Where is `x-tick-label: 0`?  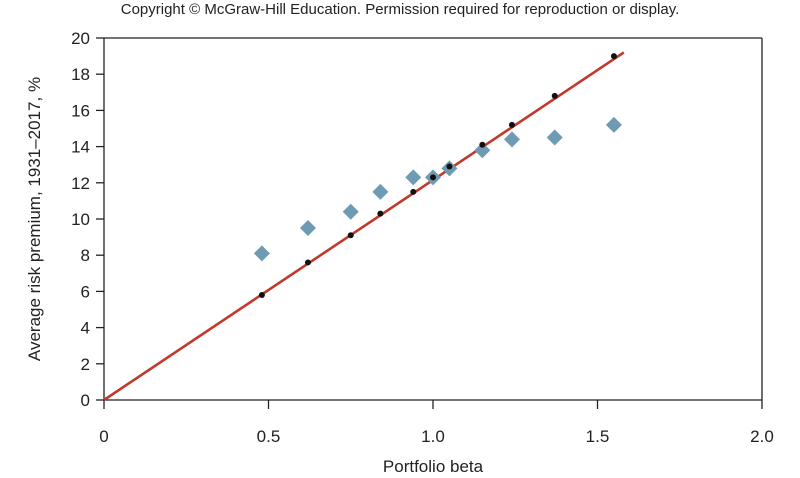
x-tick-label: 0 is located at coordinates (103, 436).